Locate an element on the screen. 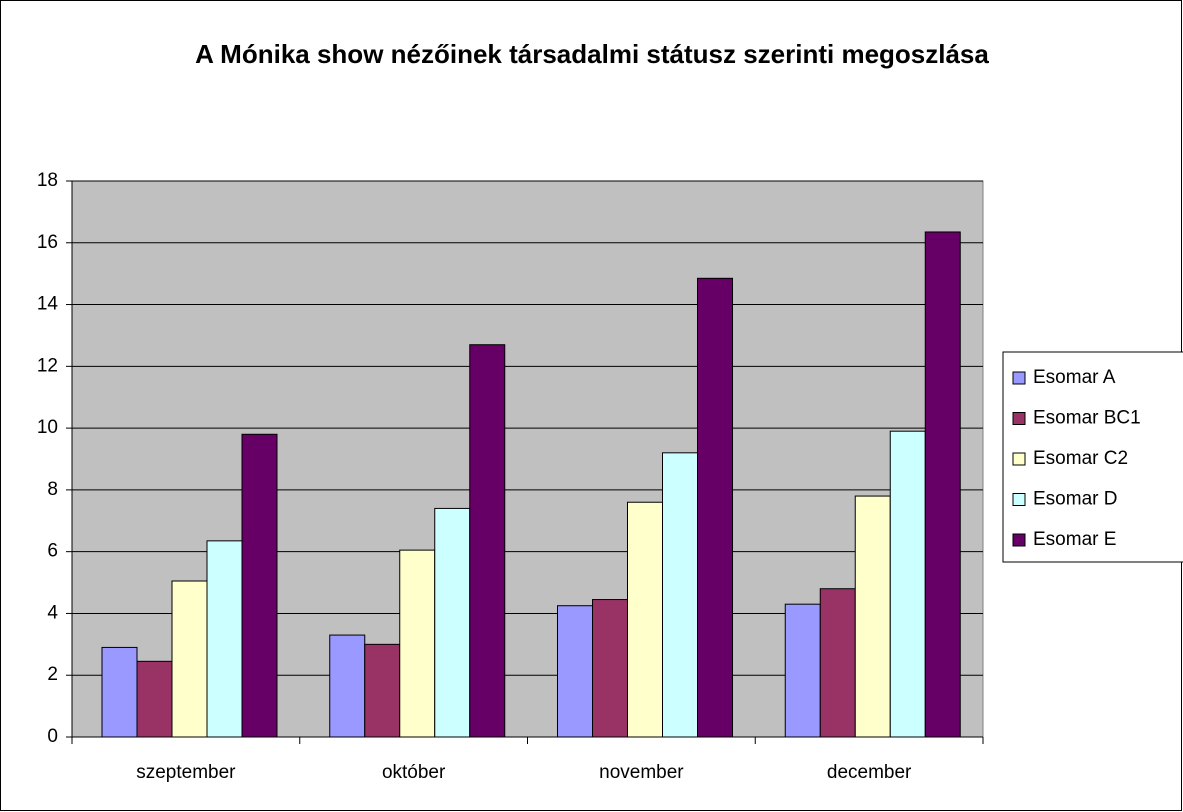  y-tick-label: 0 is located at coordinates (52, 736).